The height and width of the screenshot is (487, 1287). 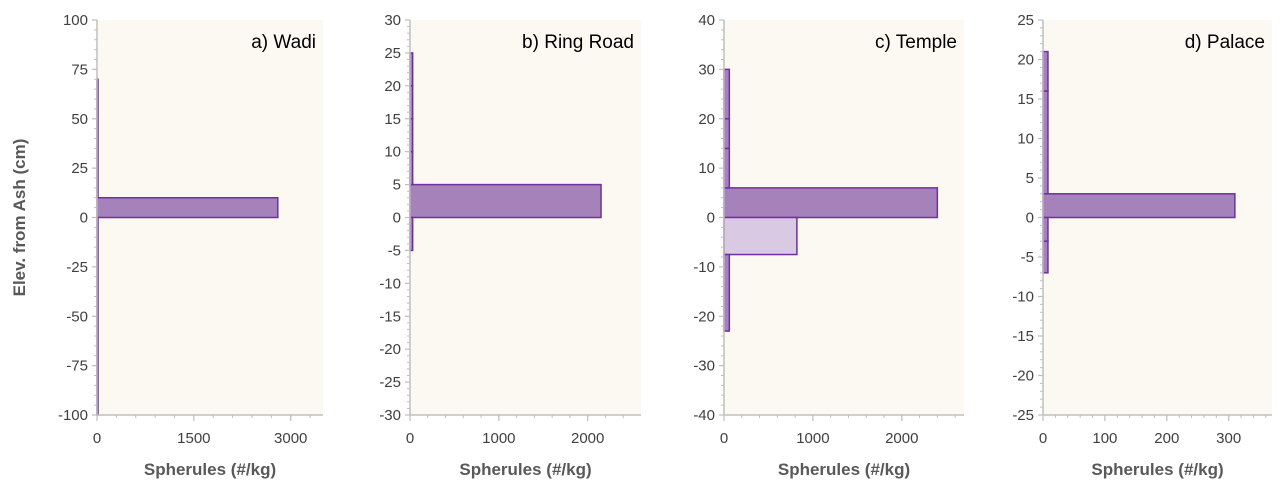 I want to click on y-tick-label: 40, so click(x=706, y=20).